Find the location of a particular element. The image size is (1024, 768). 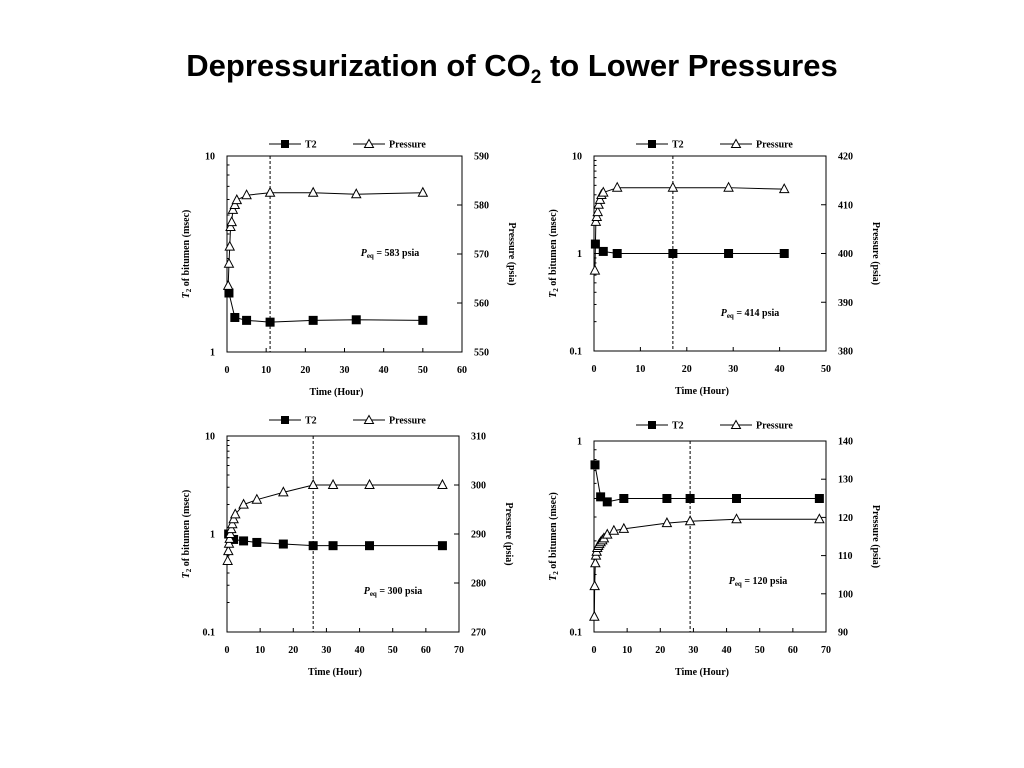

y-right-tick-label: 280 is located at coordinates (478, 584).